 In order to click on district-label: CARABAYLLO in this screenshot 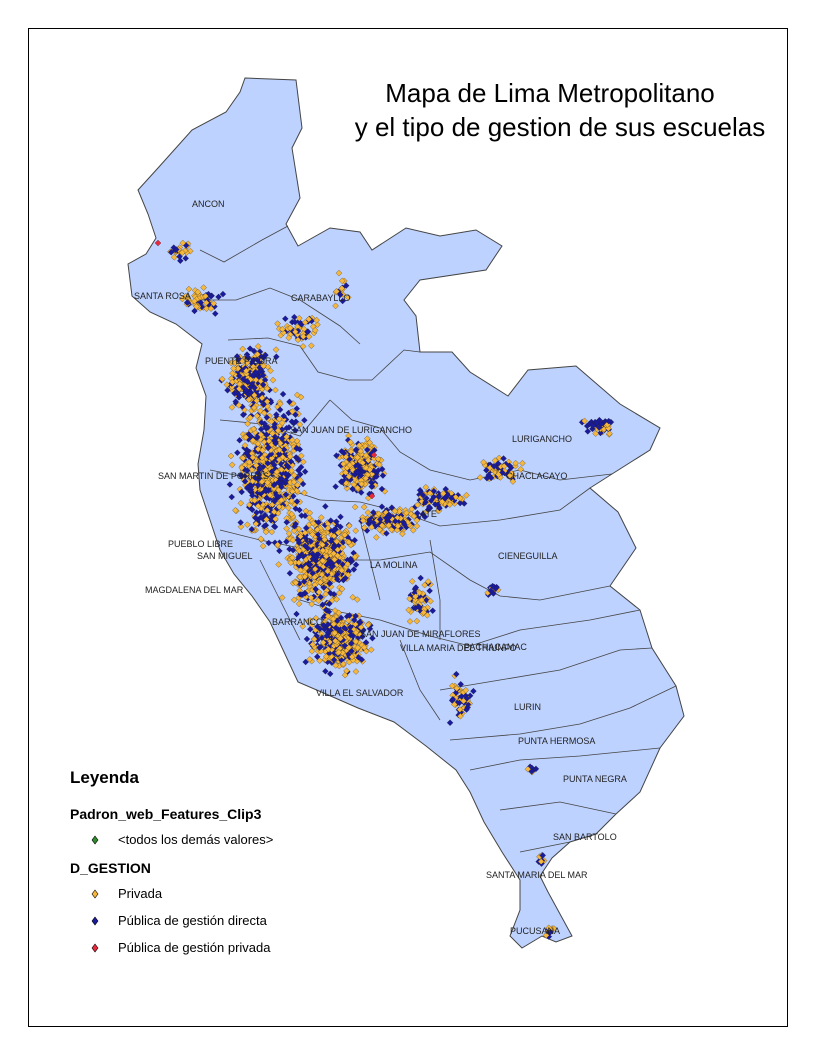, I will do `click(320, 298)`.